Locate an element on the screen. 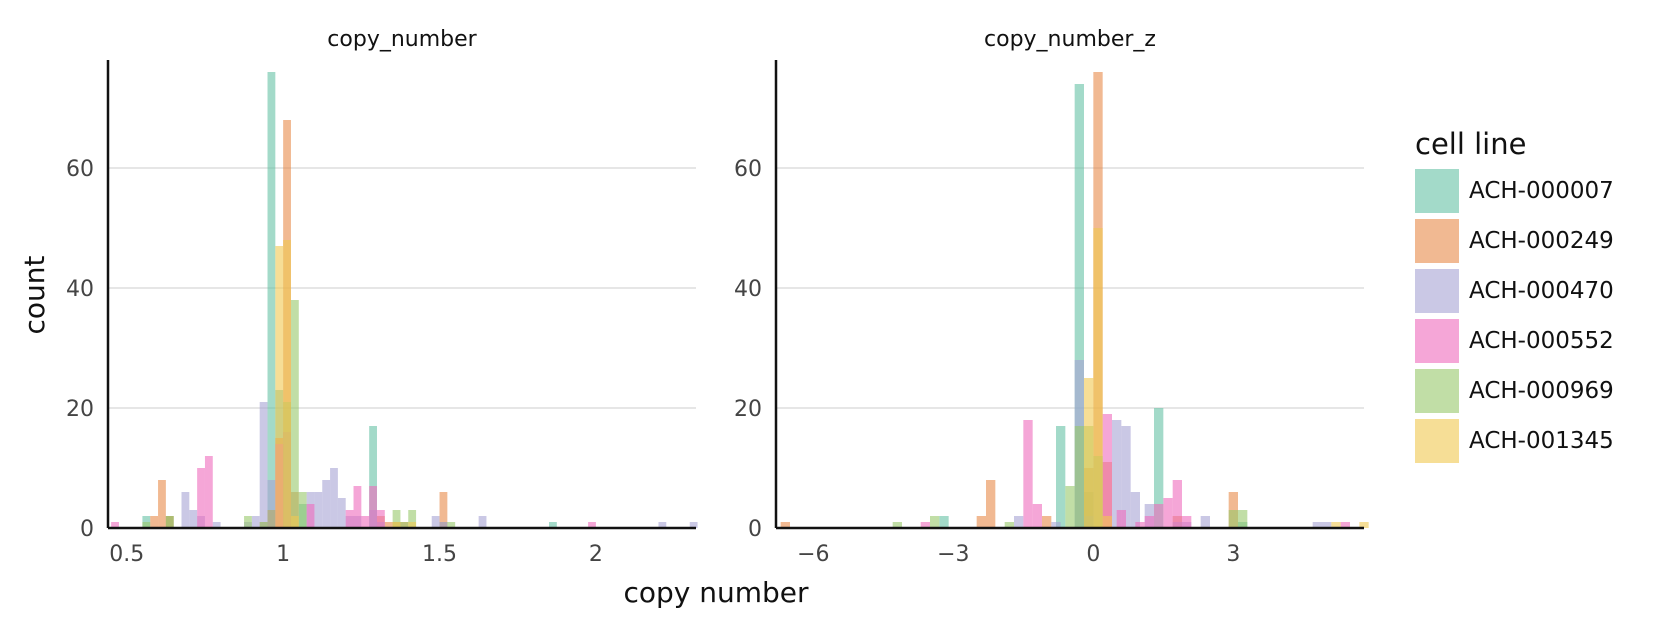 The image size is (1659, 620). legend-label: ACH-000249 is located at coordinates (1541, 241).